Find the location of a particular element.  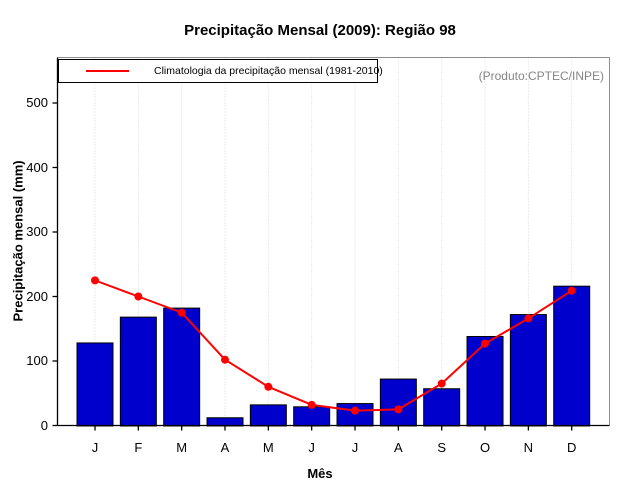

y-tick-label: 400 is located at coordinates (37, 167).